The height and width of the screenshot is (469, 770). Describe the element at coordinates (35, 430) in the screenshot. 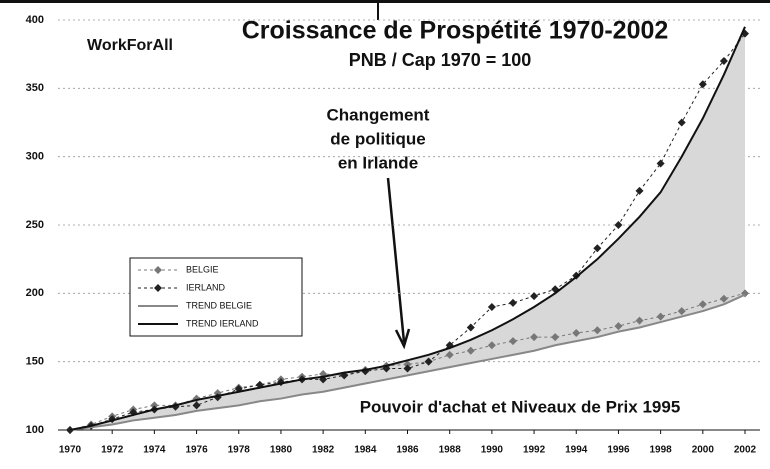

I see `y-tick-label: 100` at that location.